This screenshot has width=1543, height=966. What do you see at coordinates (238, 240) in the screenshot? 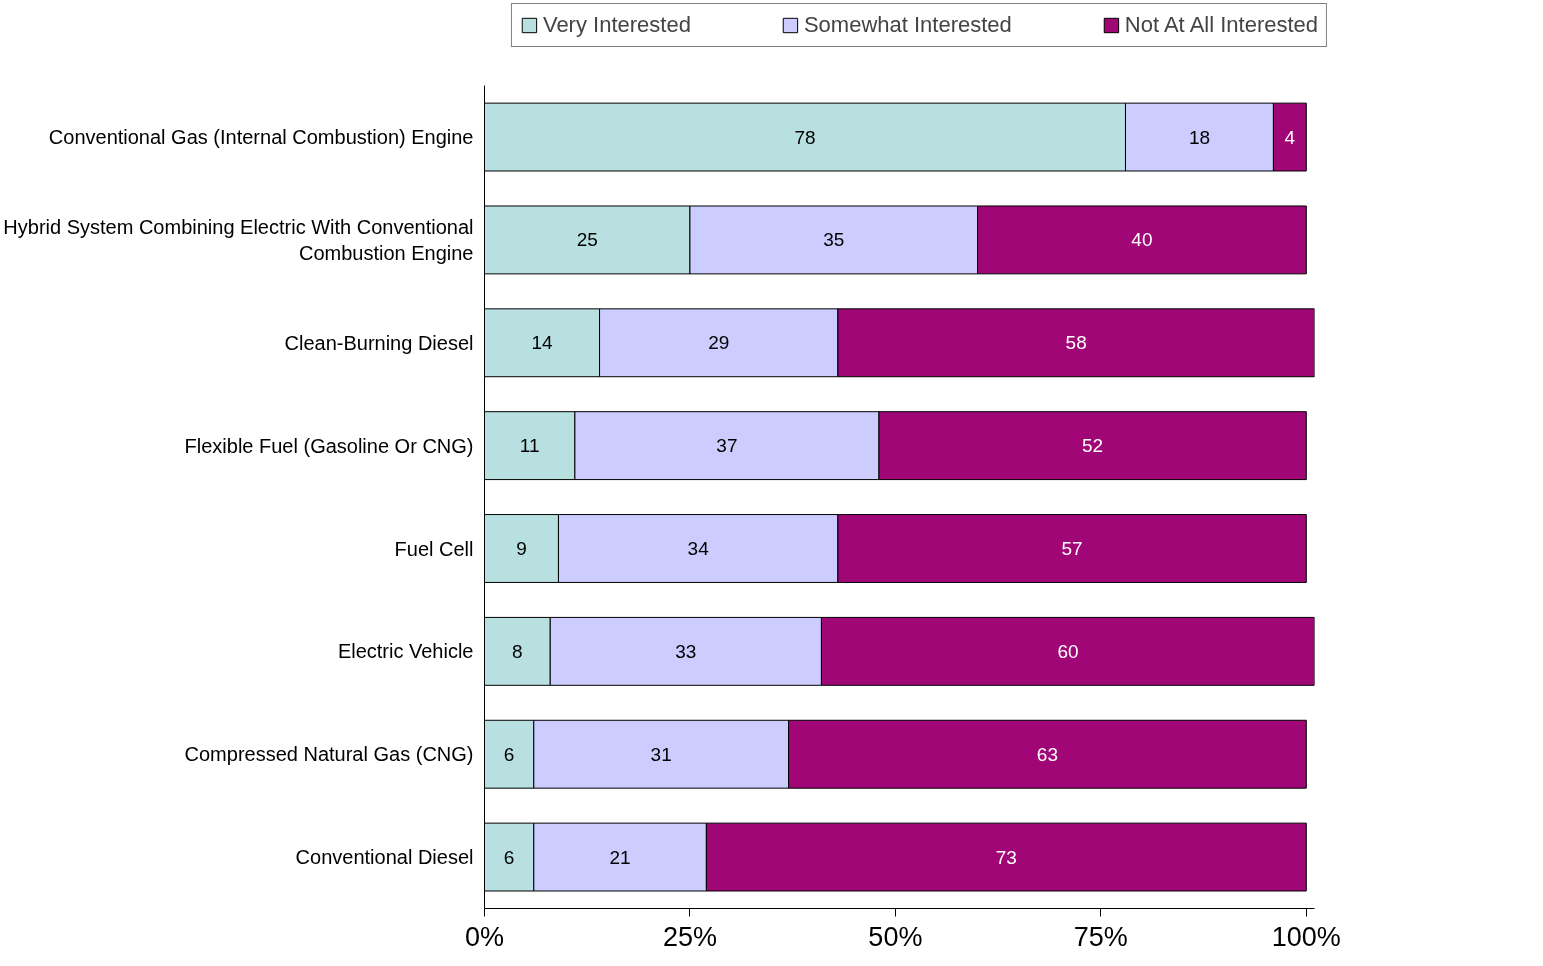
I see `y-tick-label: Hybrid System Combining Electric With Conventional Combustion Engine` at bounding box center [238, 240].